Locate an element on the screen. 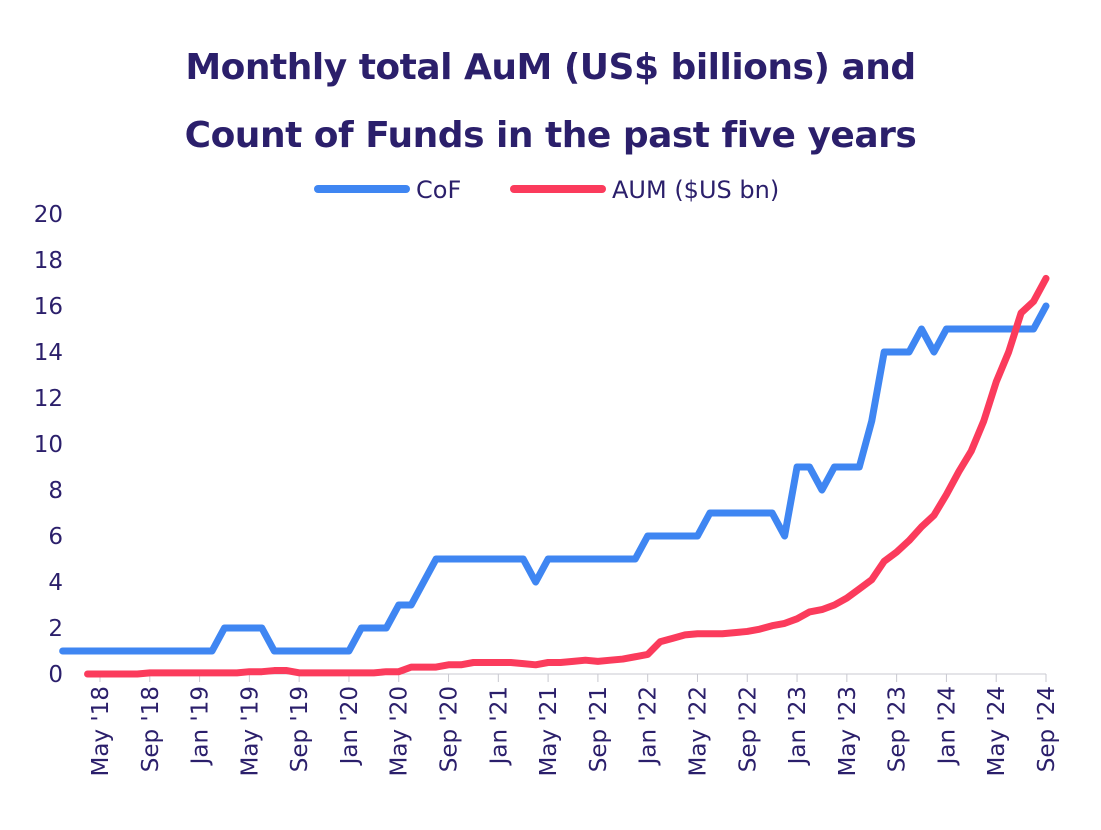 The width and height of the screenshot is (1101, 830). legend-label-aum: AUM ($US bn) is located at coordinates (695, 190).